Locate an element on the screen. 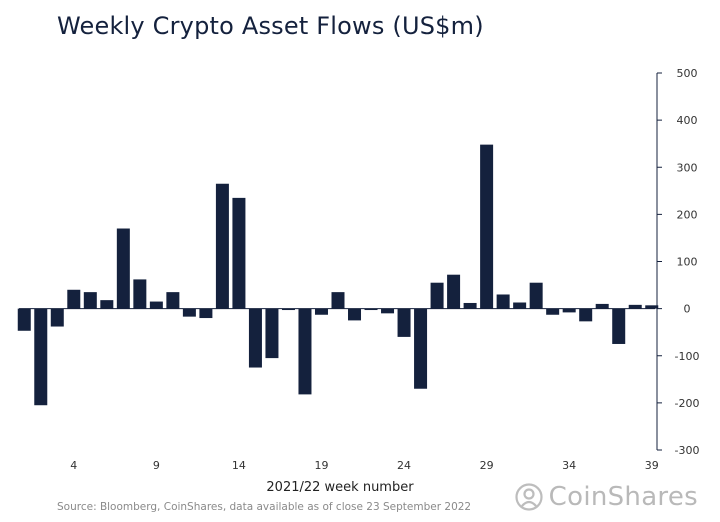 The width and height of the screenshot is (720, 522). y-tick-label: -100 is located at coordinates (687, 356).